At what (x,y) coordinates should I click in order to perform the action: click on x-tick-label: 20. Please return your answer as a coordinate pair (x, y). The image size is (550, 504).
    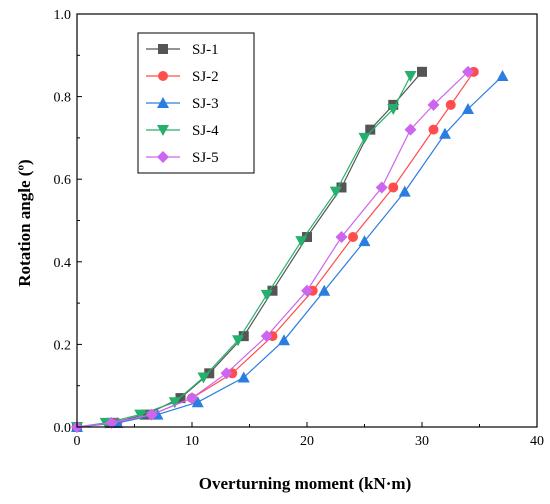
    Looking at the image, I should click on (307, 441).